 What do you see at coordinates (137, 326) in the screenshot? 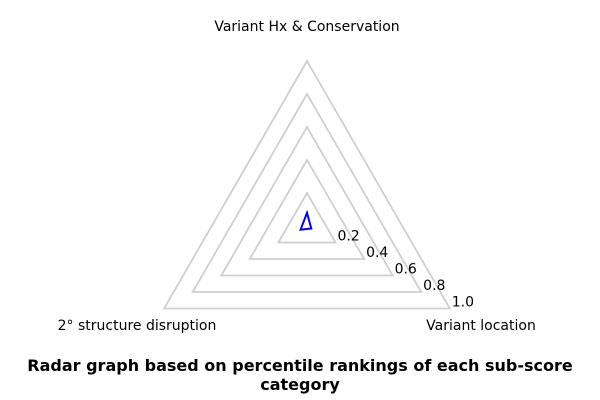
I see `category-label: 2° structure disruption` at bounding box center [137, 326].